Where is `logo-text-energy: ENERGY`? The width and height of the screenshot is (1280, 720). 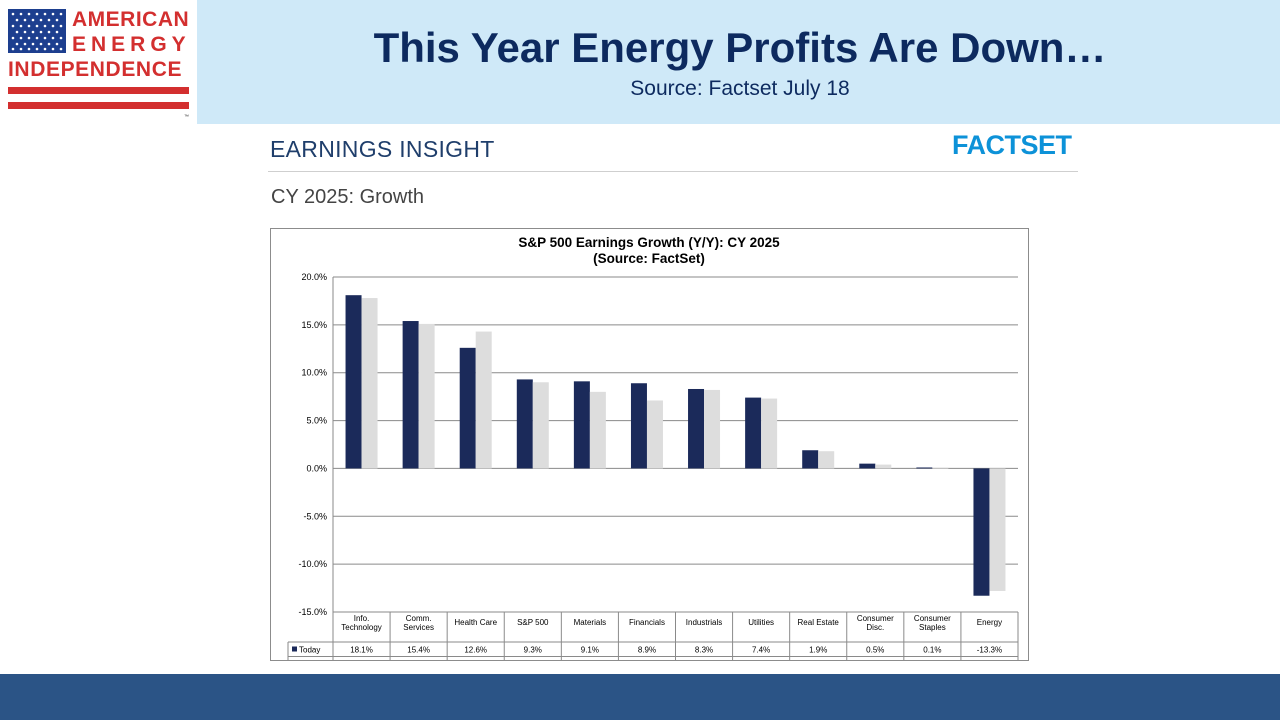 logo-text-energy: ENERGY is located at coordinates (131, 44).